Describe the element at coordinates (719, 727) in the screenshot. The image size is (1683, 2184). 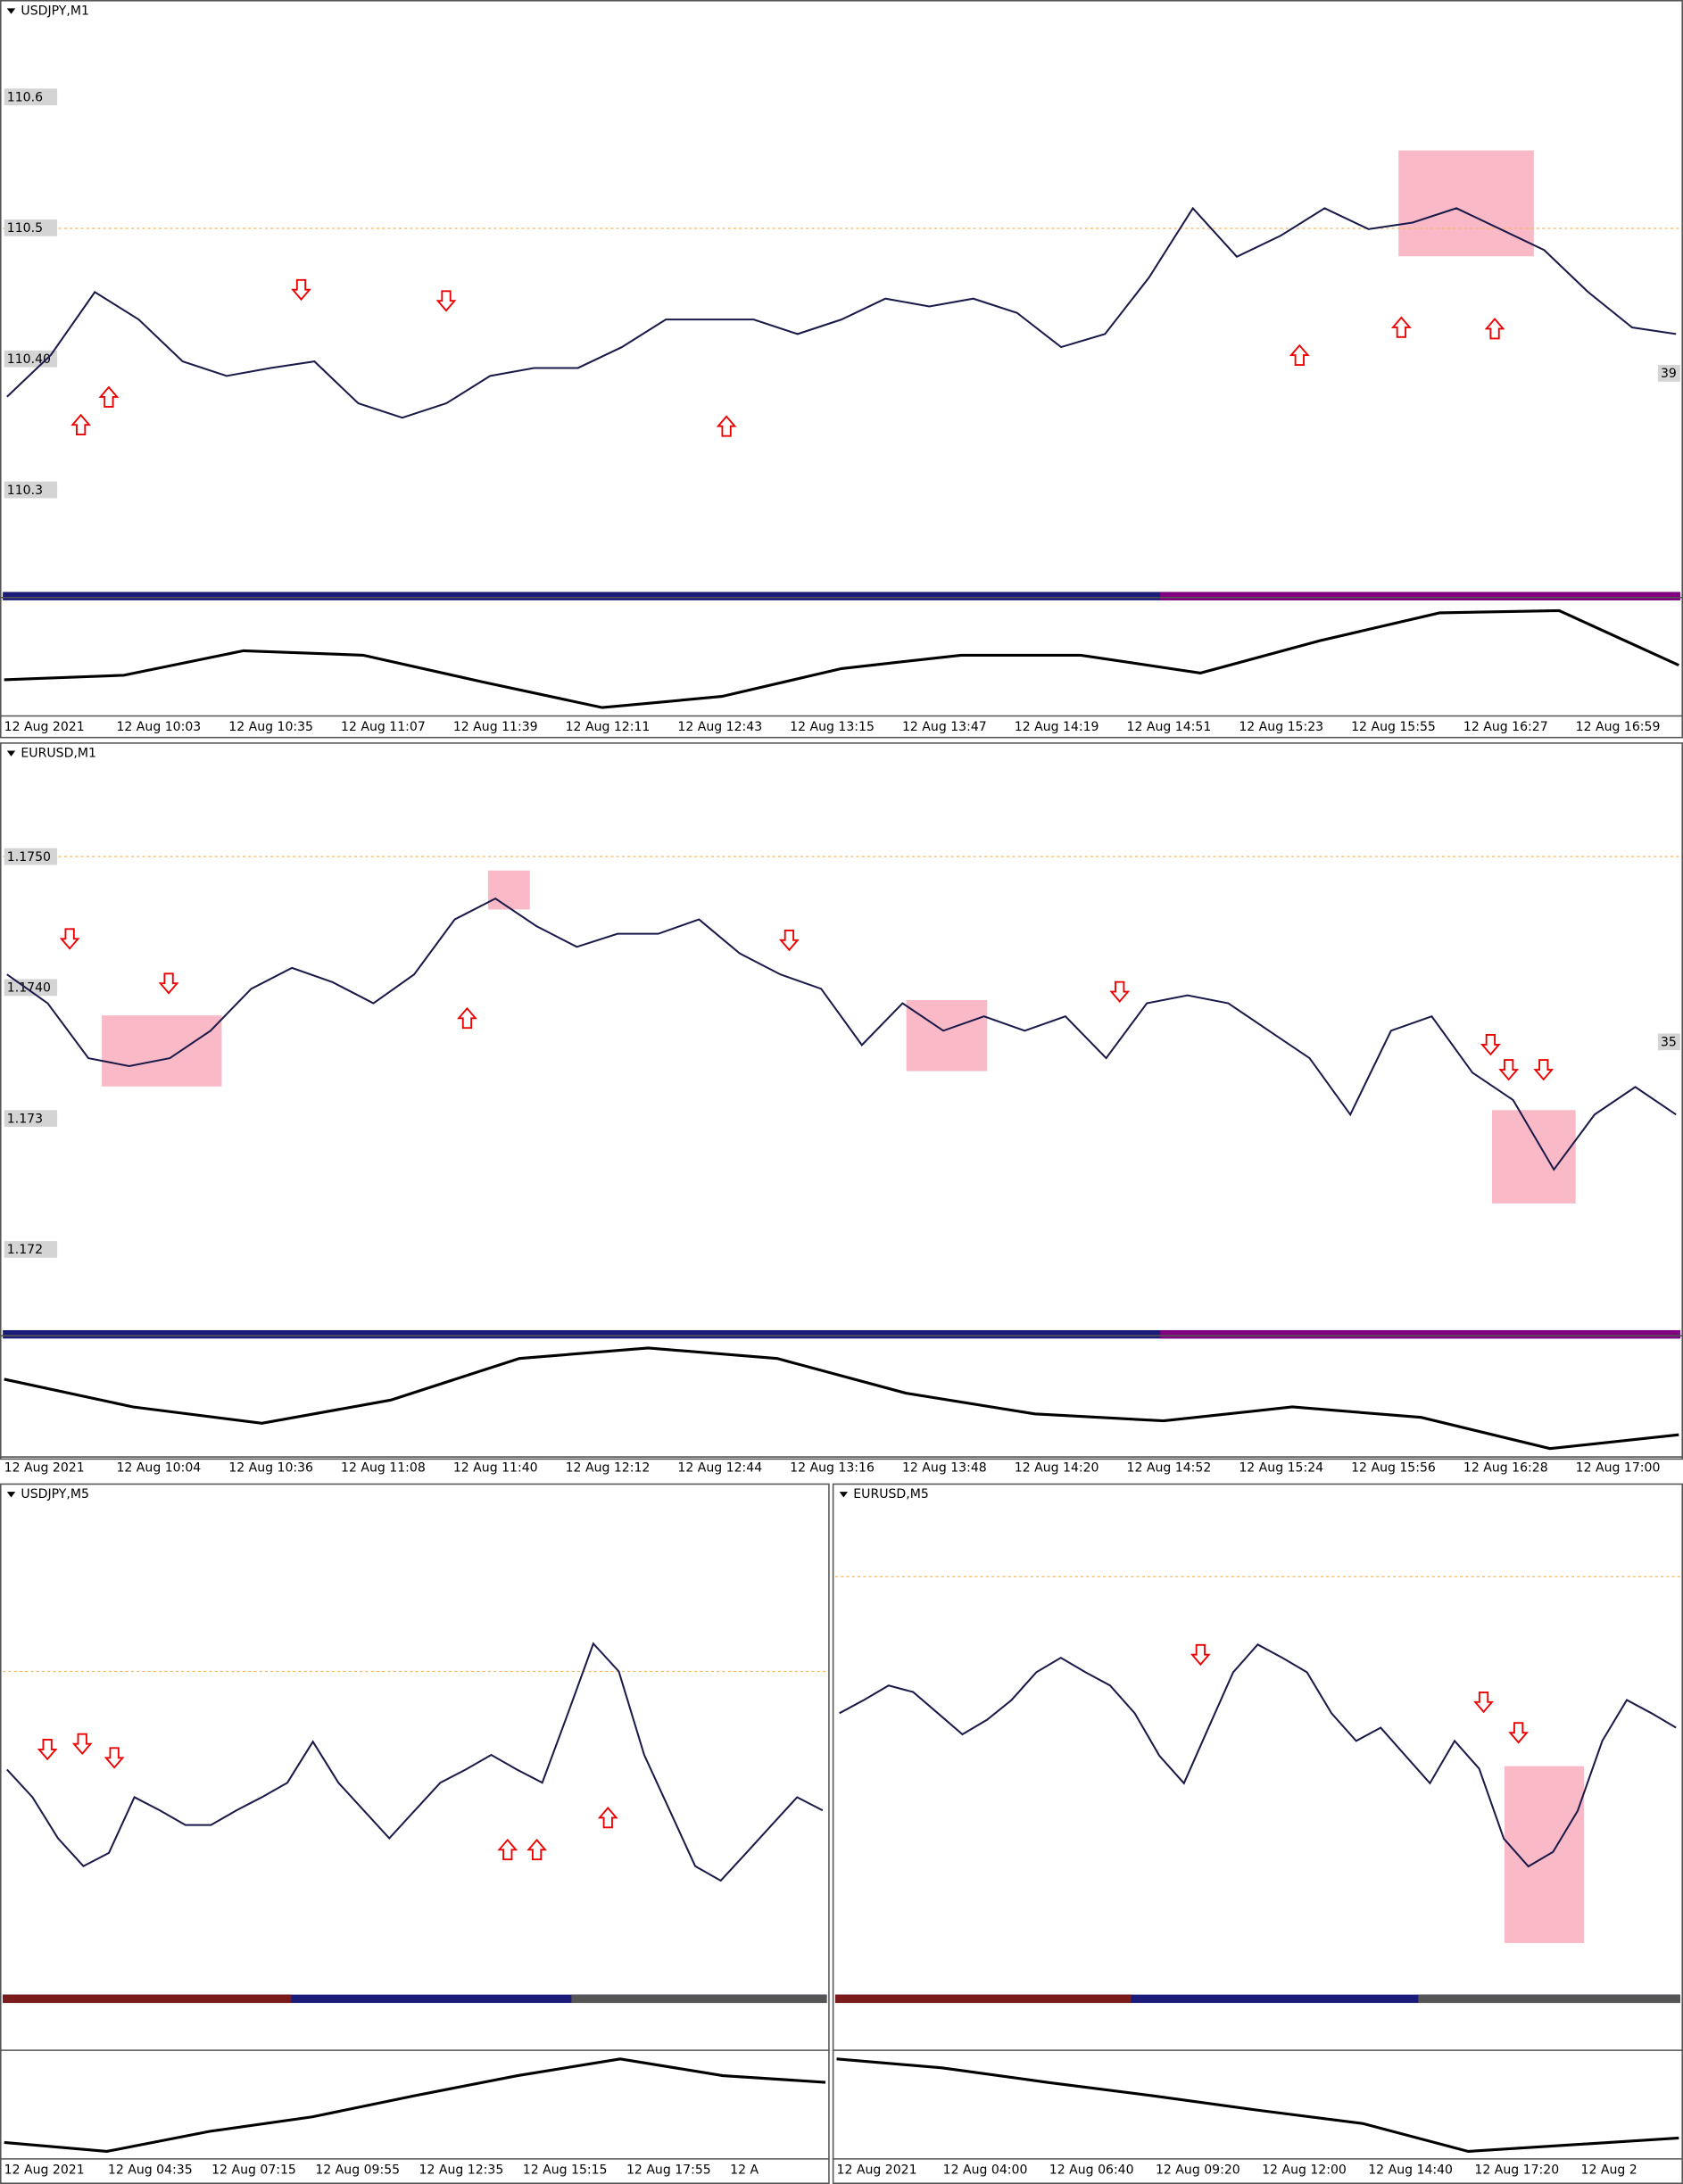
I see `time-label: 12 Aug 12:43` at that location.